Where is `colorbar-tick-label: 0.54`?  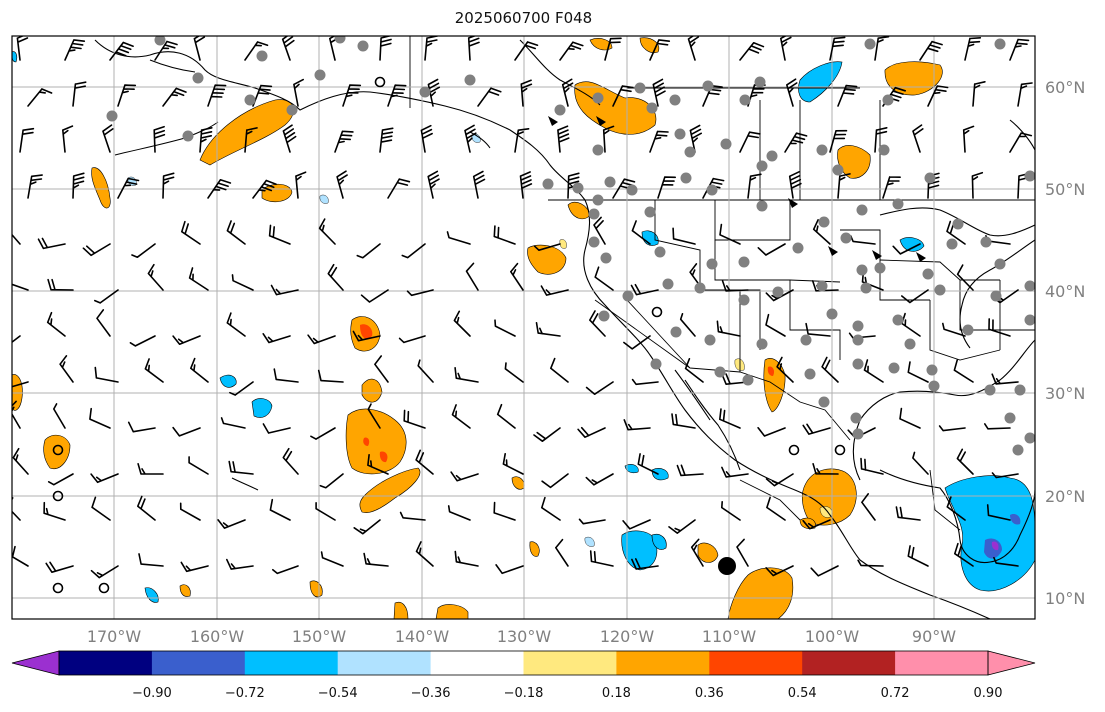 colorbar-tick-label: 0.54 is located at coordinates (802, 693).